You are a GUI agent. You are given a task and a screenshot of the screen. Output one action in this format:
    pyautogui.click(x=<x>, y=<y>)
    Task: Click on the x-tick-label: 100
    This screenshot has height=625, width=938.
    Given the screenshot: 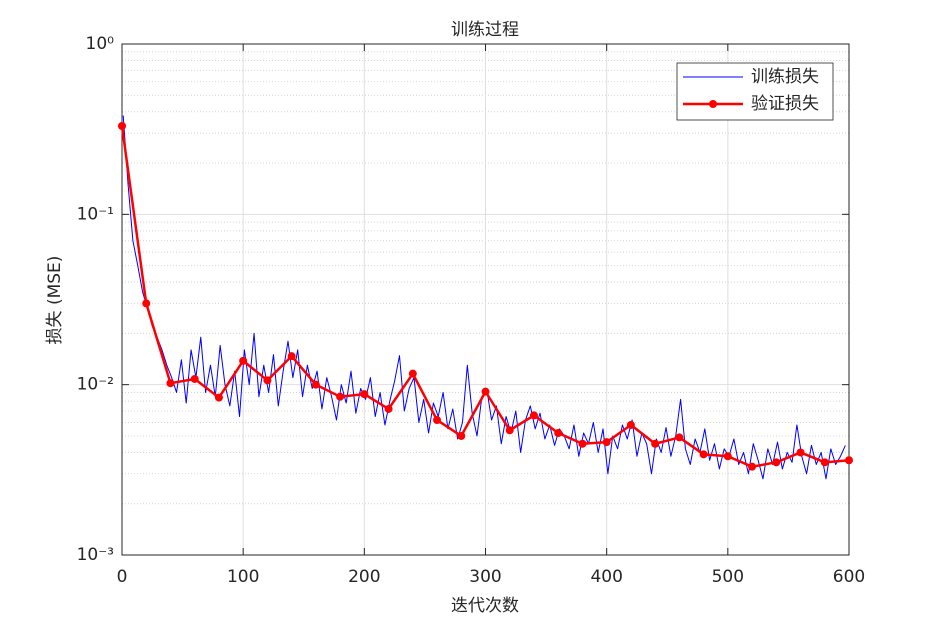 What is the action you would take?
    pyautogui.click(x=243, y=577)
    